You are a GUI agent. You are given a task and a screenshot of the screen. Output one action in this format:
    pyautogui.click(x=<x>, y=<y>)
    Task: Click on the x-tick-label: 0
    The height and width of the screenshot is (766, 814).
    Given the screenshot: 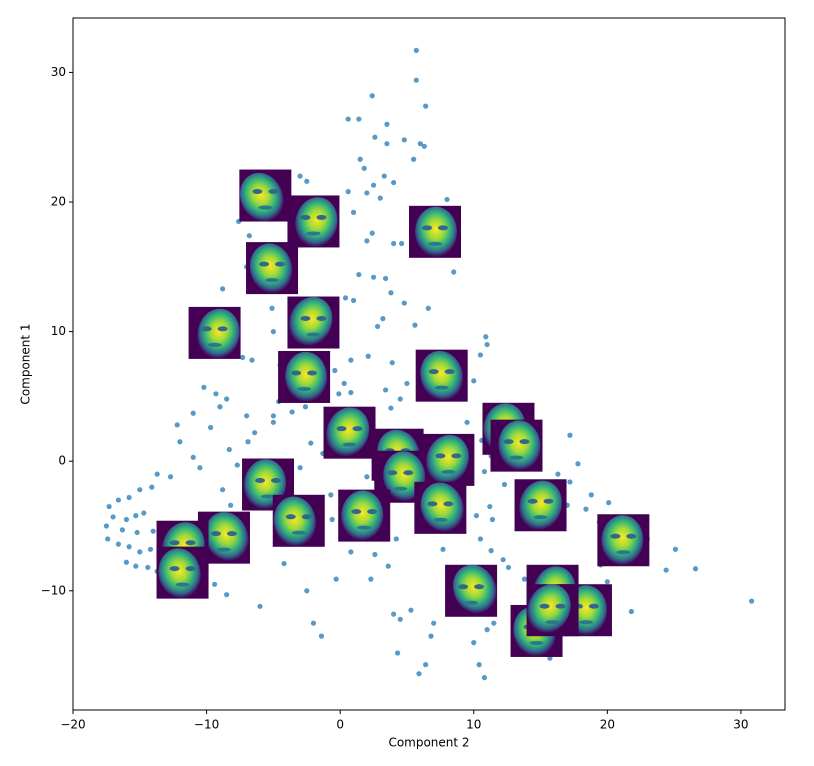 What is the action you would take?
    pyautogui.click(x=340, y=725)
    